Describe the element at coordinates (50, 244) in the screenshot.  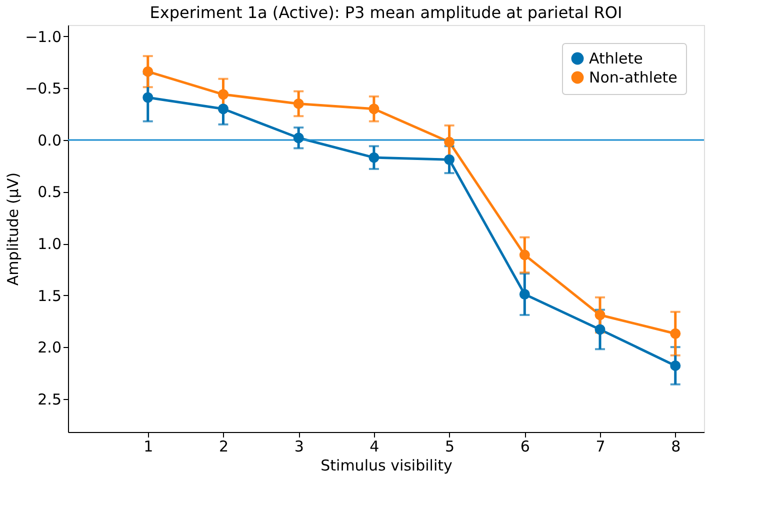
I see `y-tick-label: 1.0` at that location.